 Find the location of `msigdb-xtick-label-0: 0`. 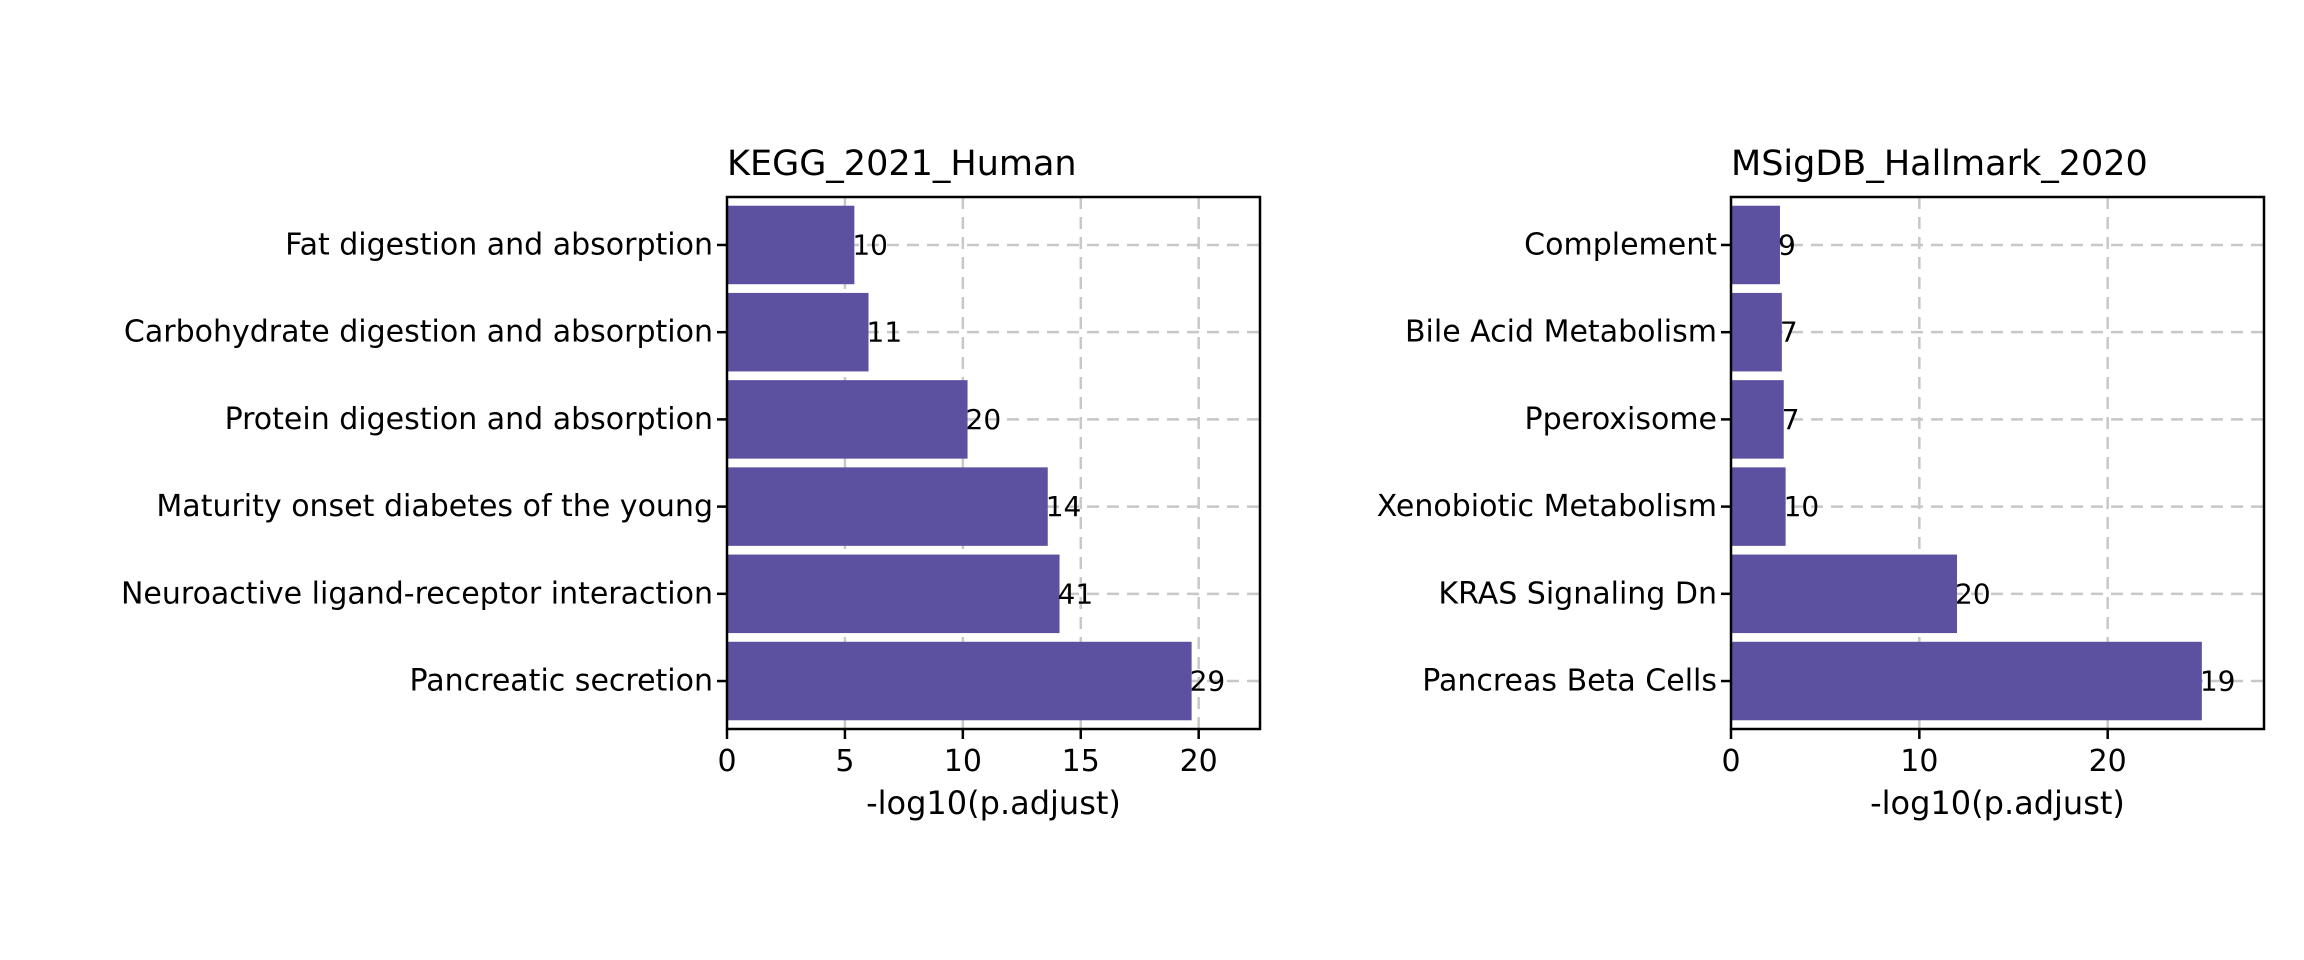

msigdb-xtick-label-0: 0 is located at coordinates (1730, 761).